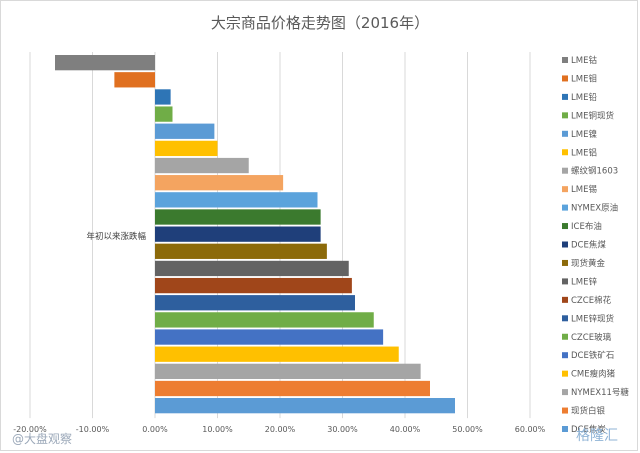 The width and height of the screenshot is (640, 453). I want to click on x-tick-label: 30.00%, so click(342, 429).